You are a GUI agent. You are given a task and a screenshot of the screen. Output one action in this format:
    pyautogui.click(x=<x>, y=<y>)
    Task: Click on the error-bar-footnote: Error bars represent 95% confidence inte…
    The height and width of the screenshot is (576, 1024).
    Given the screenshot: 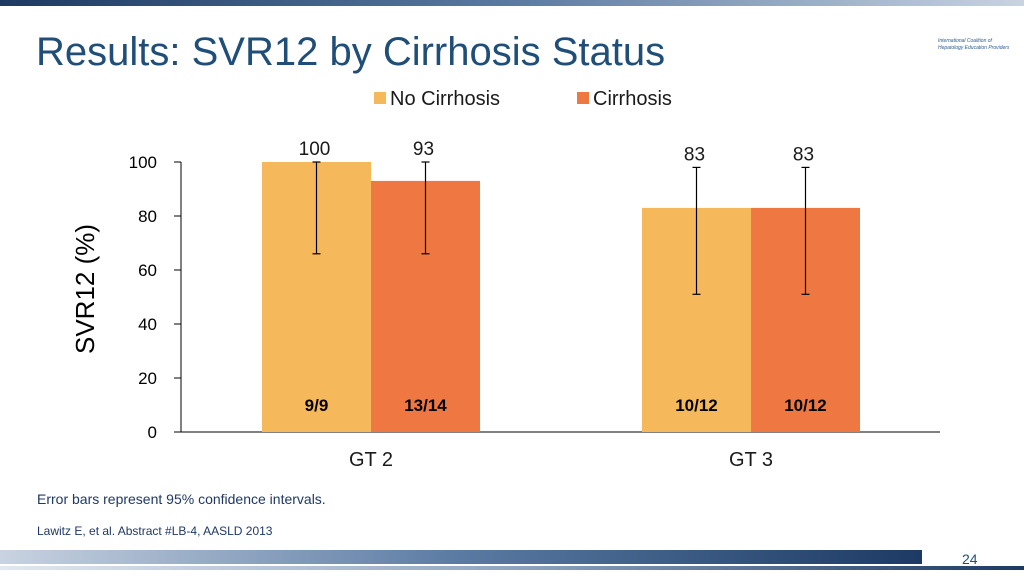 What is the action you would take?
    pyautogui.click(x=181, y=499)
    